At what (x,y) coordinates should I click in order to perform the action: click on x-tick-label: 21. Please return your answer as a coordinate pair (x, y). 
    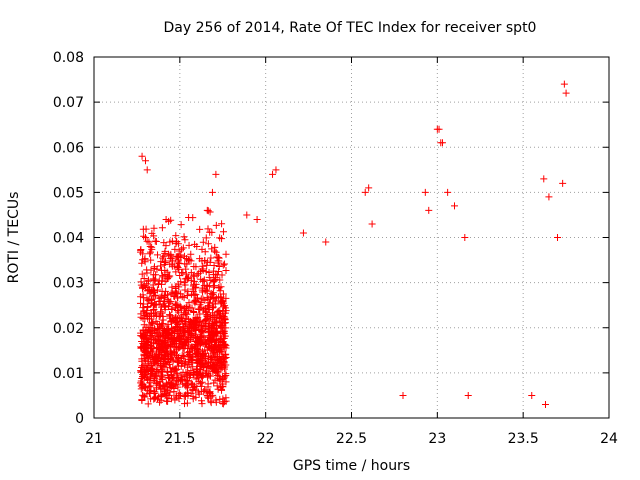
    Looking at the image, I should click on (94, 439).